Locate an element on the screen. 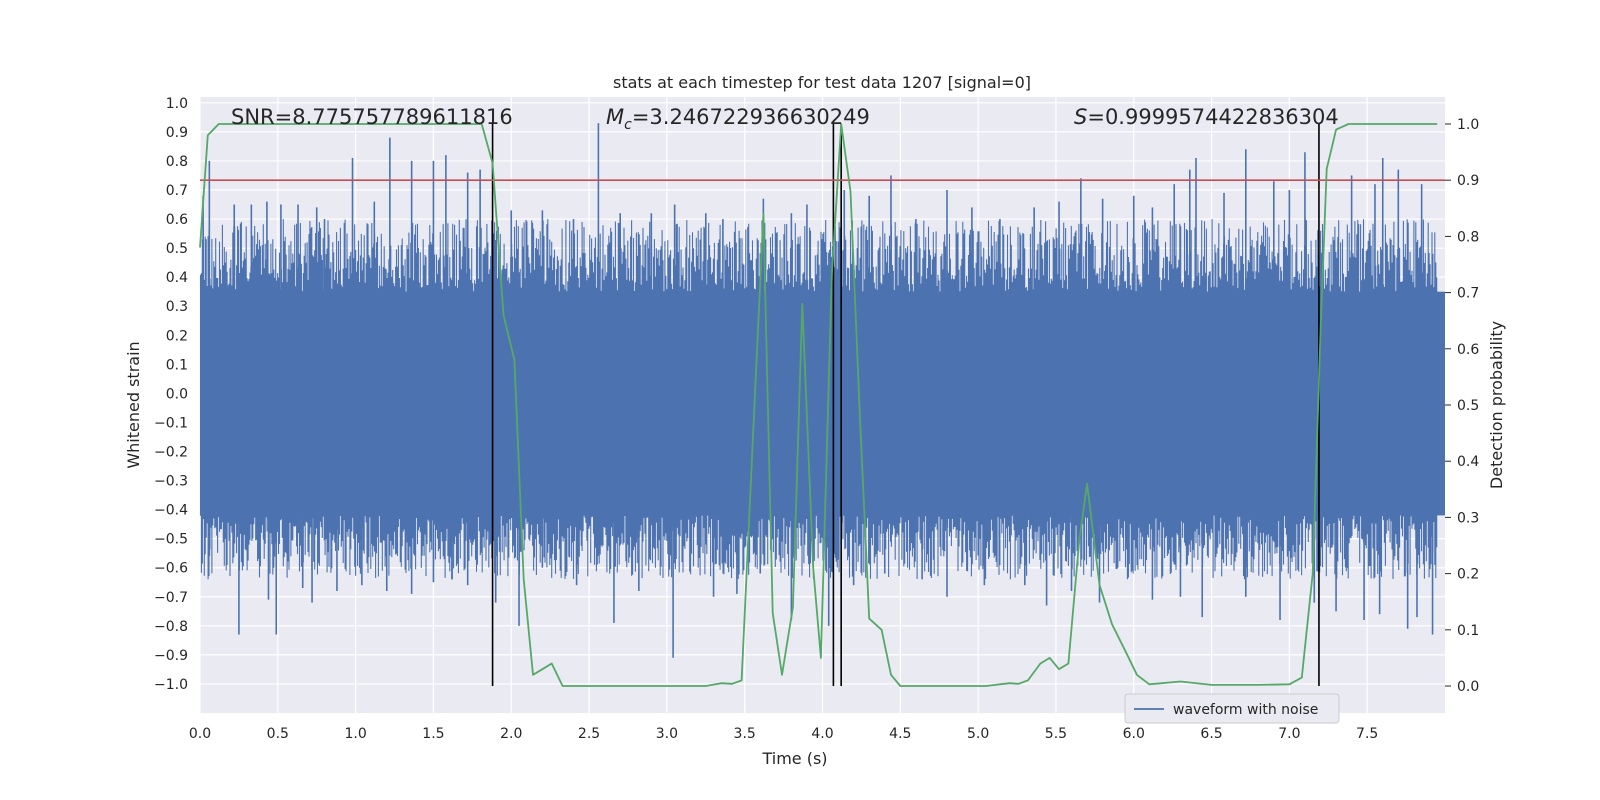 The width and height of the screenshot is (1600, 800). x-tick-label: 7.5 is located at coordinates (1367, 734).